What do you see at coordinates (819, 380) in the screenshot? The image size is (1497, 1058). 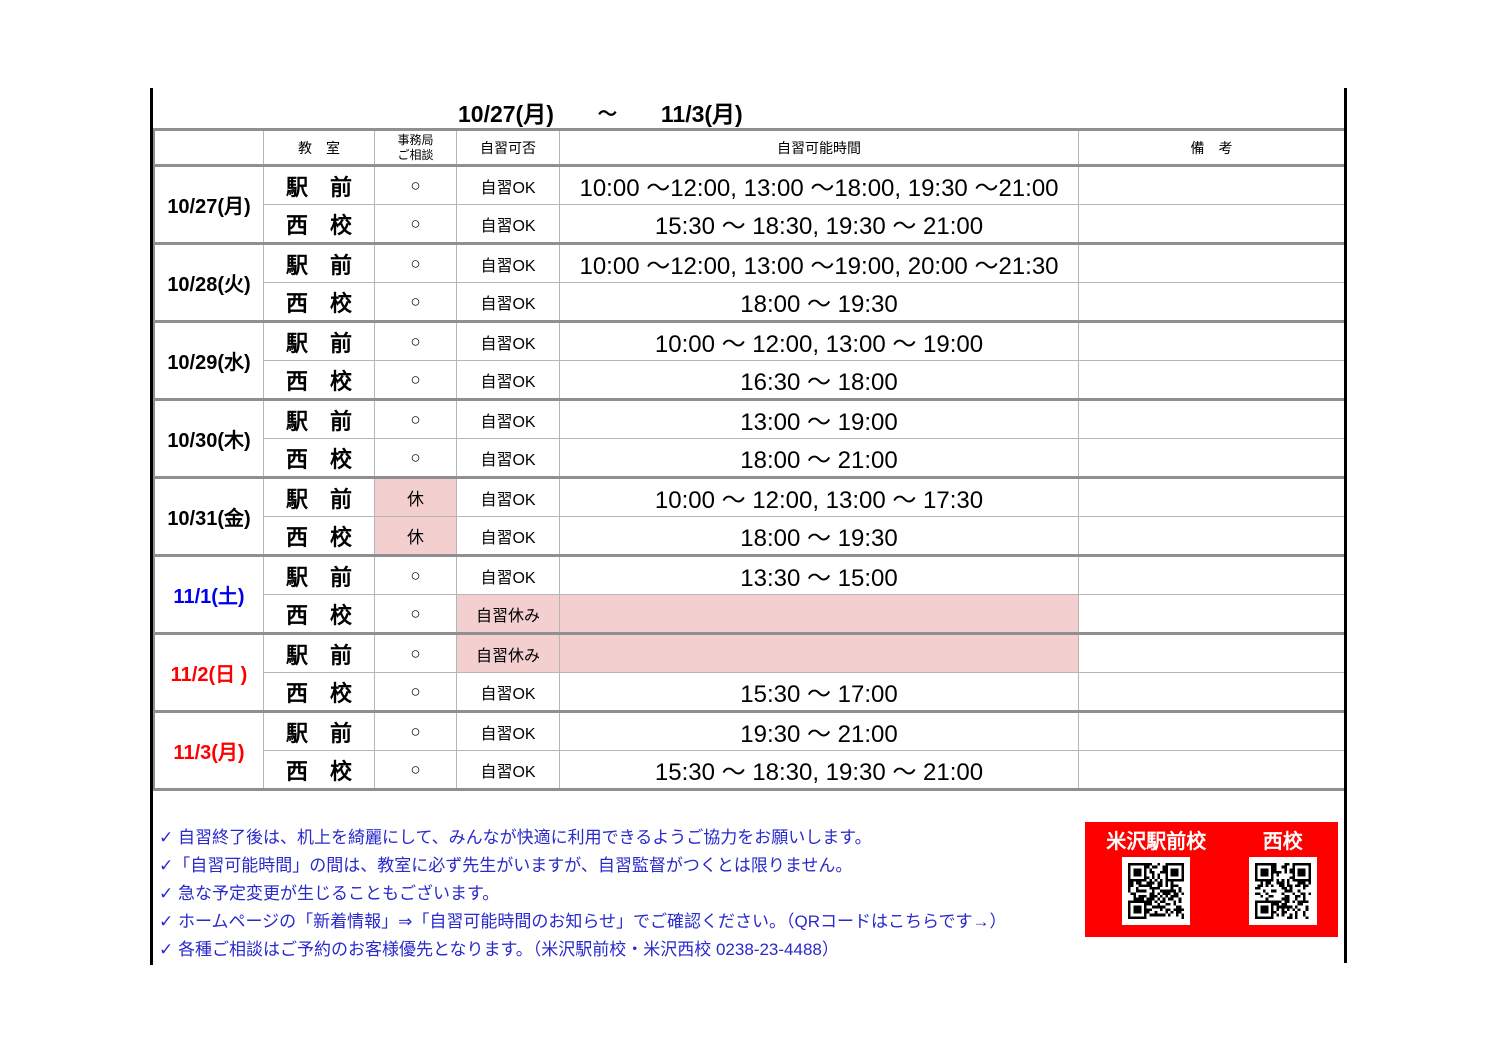 I see `study-hours-cell: 16:30 ～ 18:00` at bounding box center [819, 380].